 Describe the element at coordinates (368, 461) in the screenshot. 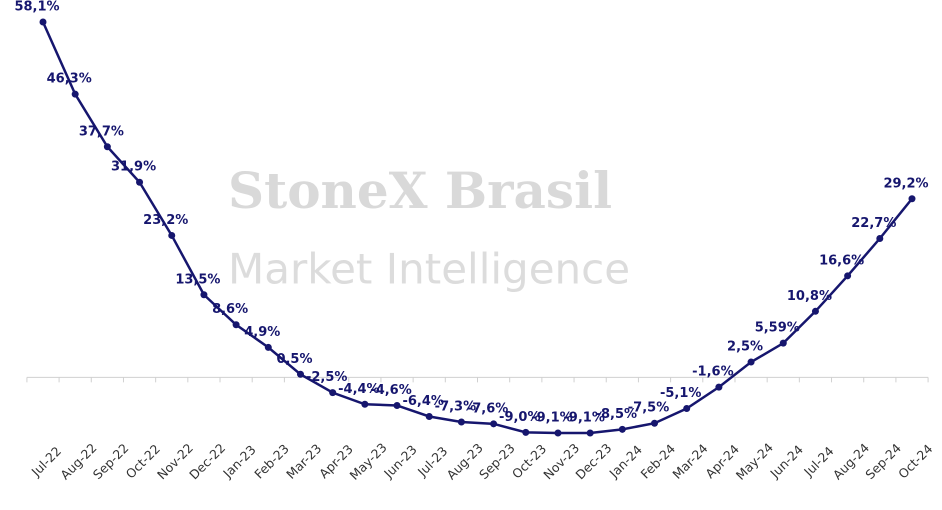

I see `x-tick-label: May-23` at that location.